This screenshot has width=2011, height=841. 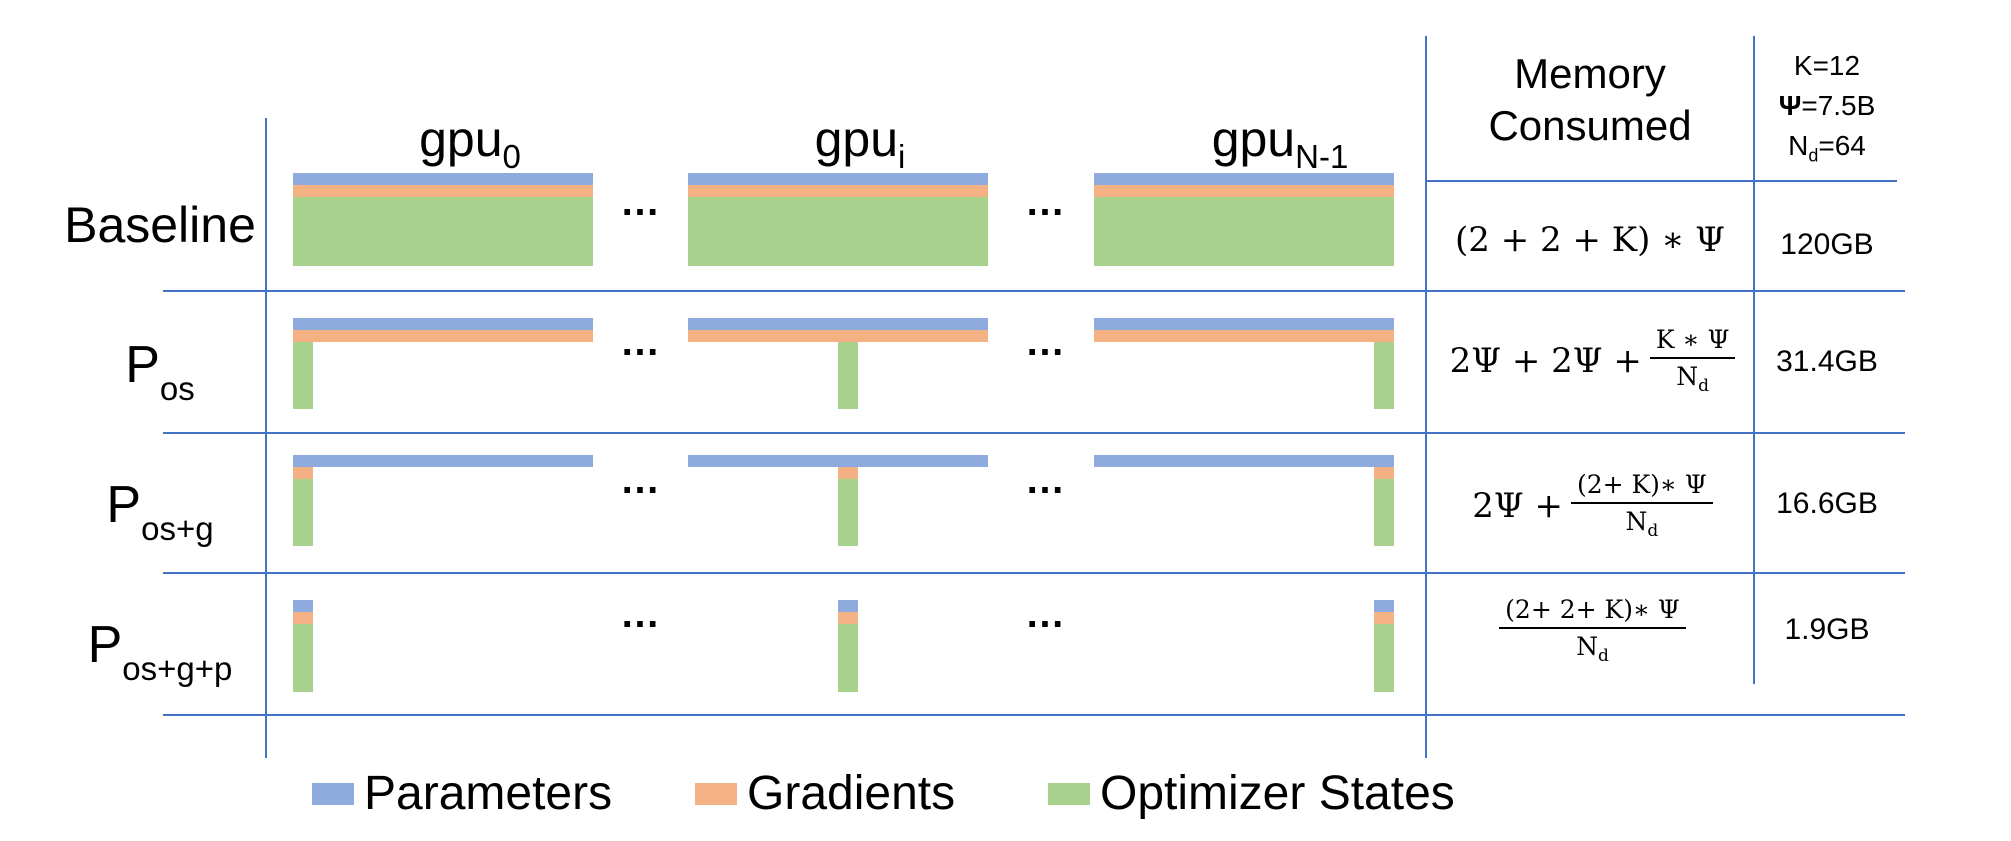 I want to click on memory-value-baseline: 120GB, so click(x=1827, y=244).